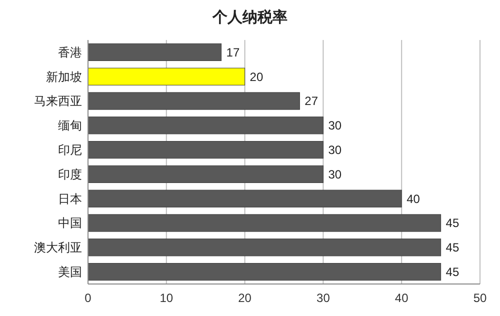 The height and width of the screenshot is (316, 500). Describe the element at coordinates (88, 298) in the screenshot. I see `x-tick-label: 0` at that location.